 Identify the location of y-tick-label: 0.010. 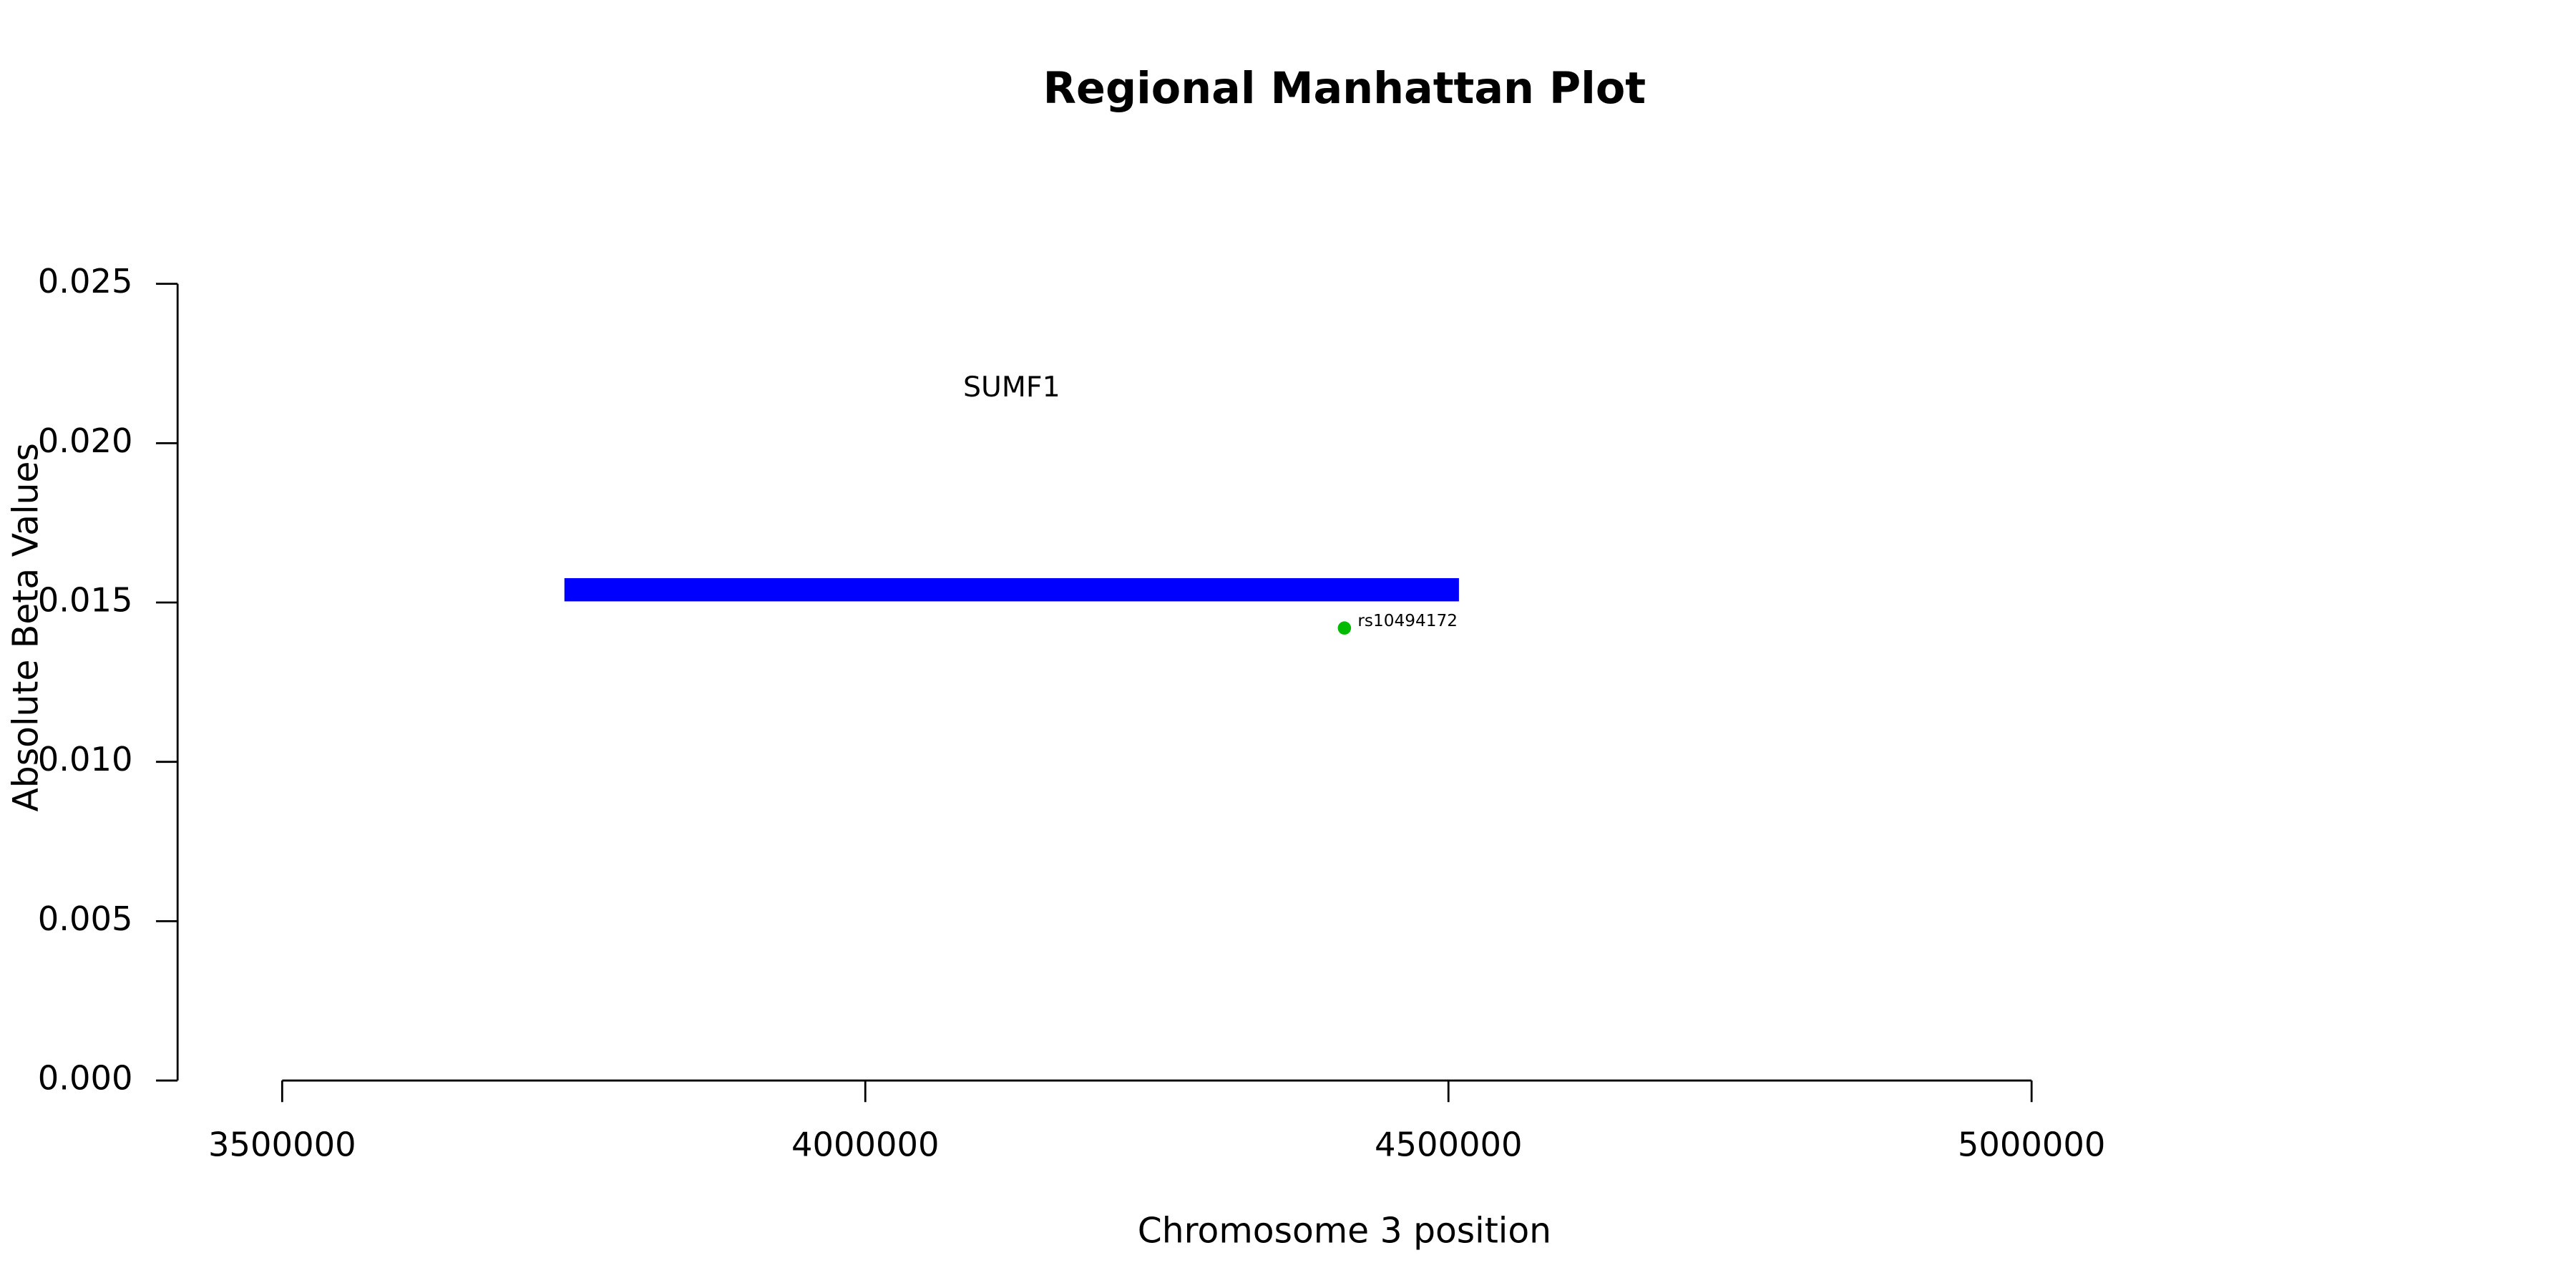
(85, 759).